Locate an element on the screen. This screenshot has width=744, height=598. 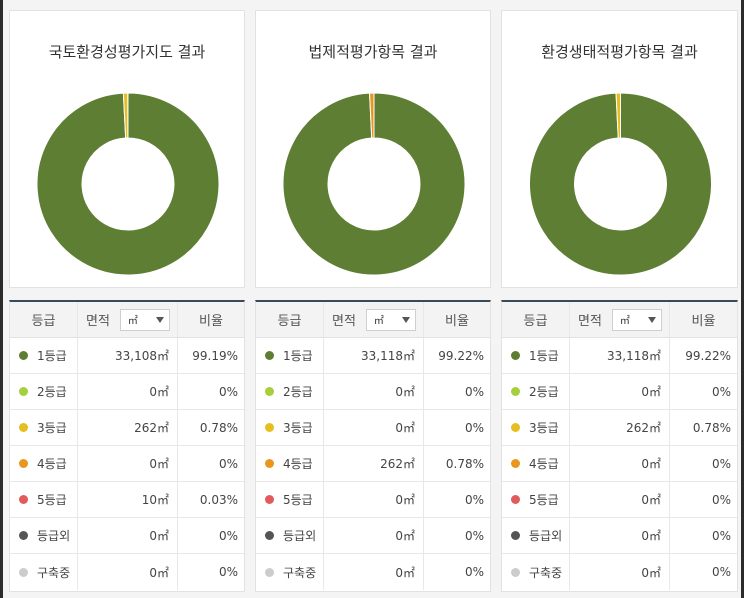
area-cell: 33,108㎡ is located at coordinates (128, 355).